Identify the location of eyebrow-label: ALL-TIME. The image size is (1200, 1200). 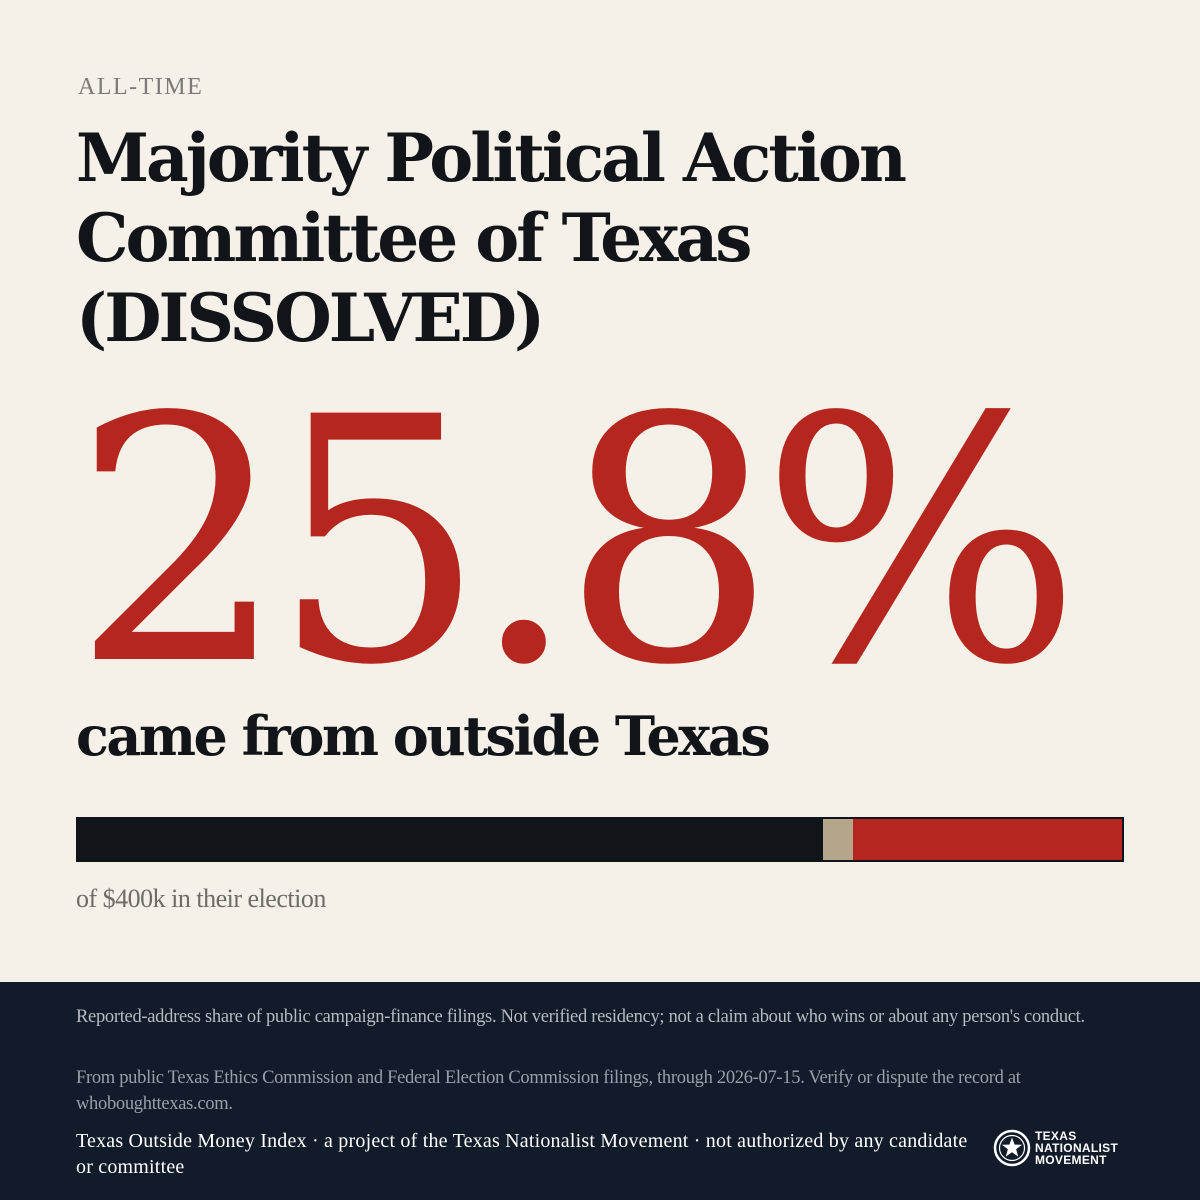
(141, 87).